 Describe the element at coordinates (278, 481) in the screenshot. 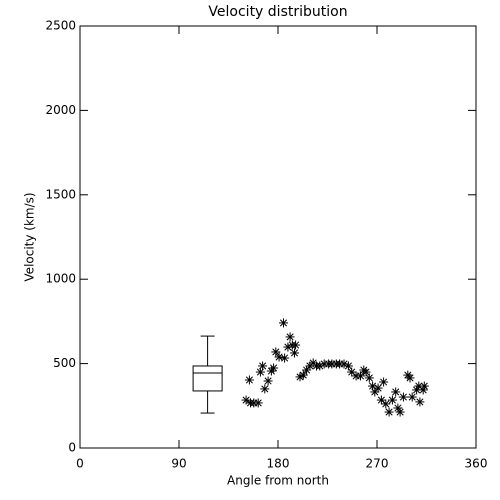

I see `x-axis-label: Angle from north` at that location.